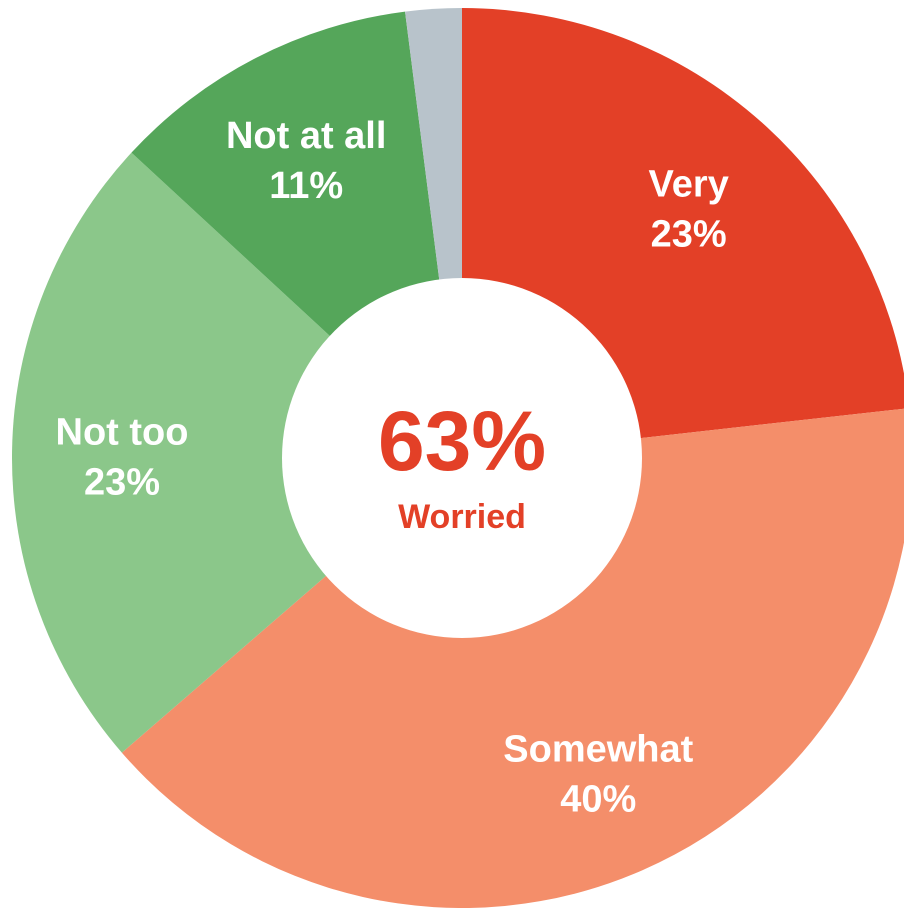 The image size is (904, 908). I want to click on slice-label-very: Very, so click(689, 185).